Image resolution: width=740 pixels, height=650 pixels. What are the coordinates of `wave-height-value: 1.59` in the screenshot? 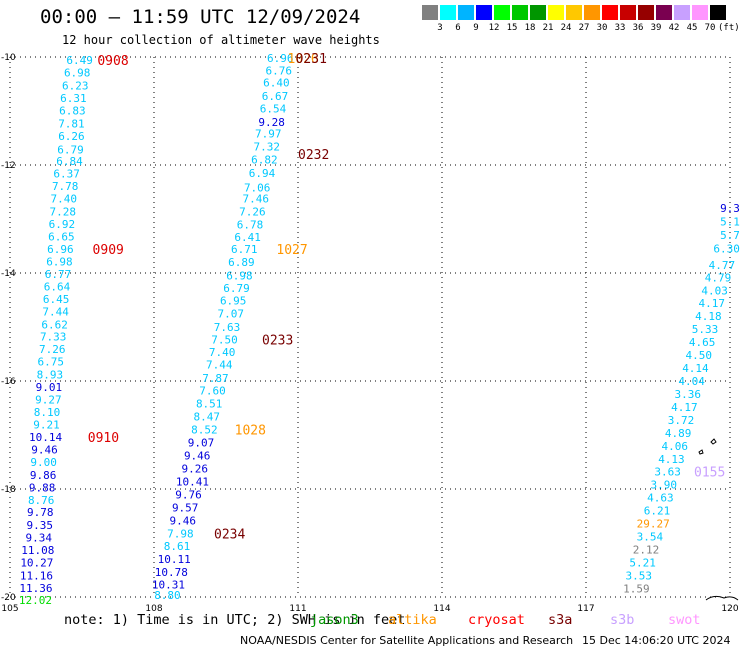 It's located at (636, 588).